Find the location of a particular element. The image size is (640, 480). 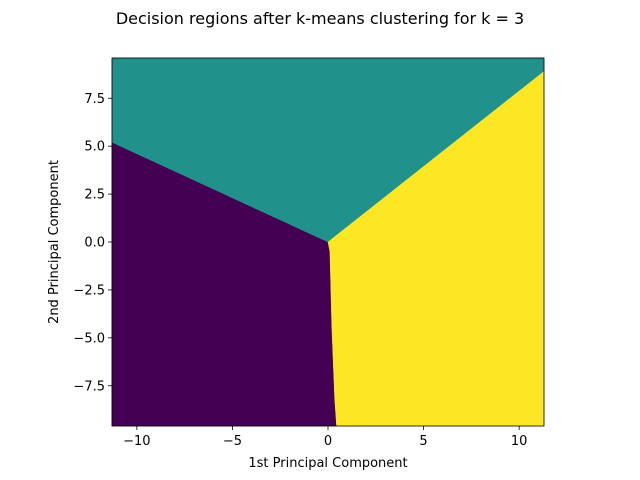

x-tick-label: −5 is located at coordinates (232, 441).